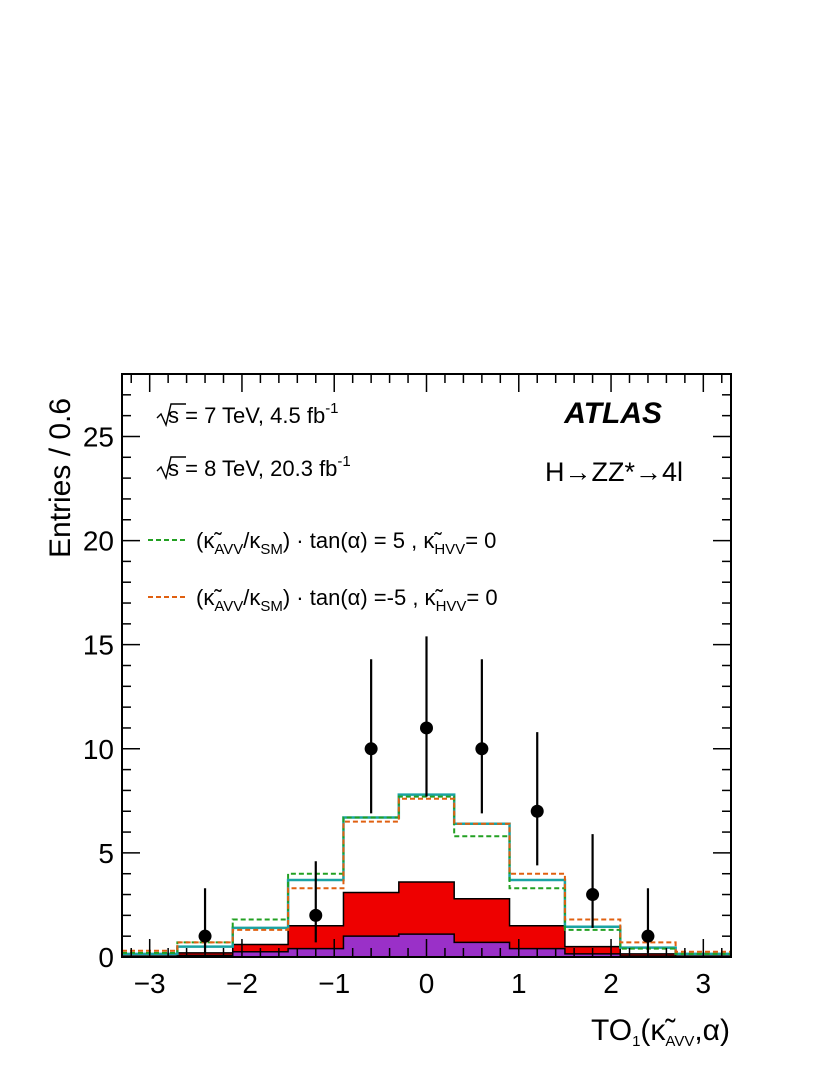  I want to click on energy-line-1: s = 7 TeV, 4.5 fb-1, so click(247, 414).